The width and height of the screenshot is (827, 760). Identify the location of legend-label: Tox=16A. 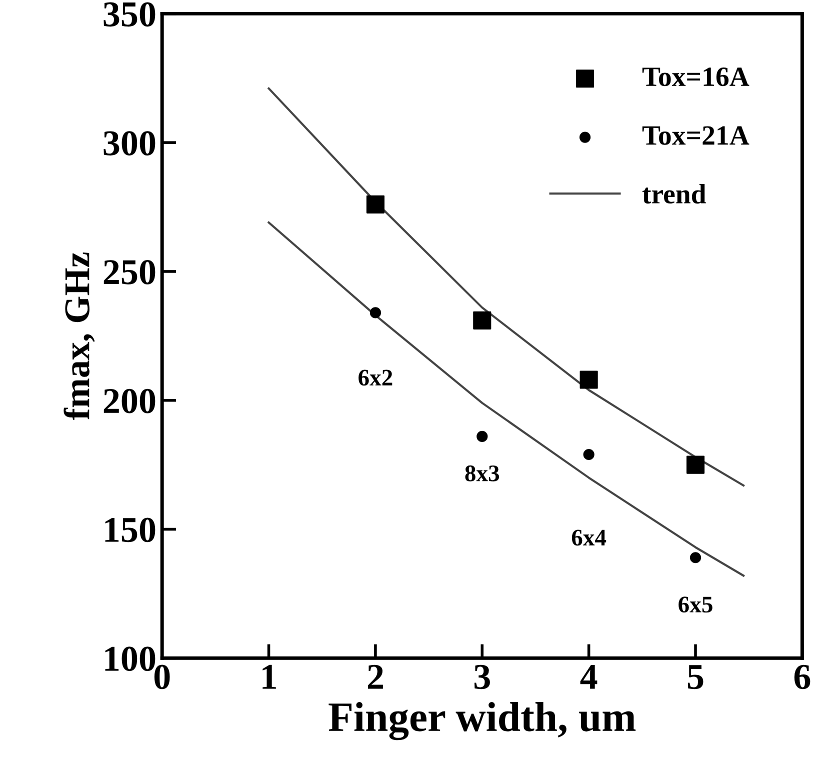
(696, 77).